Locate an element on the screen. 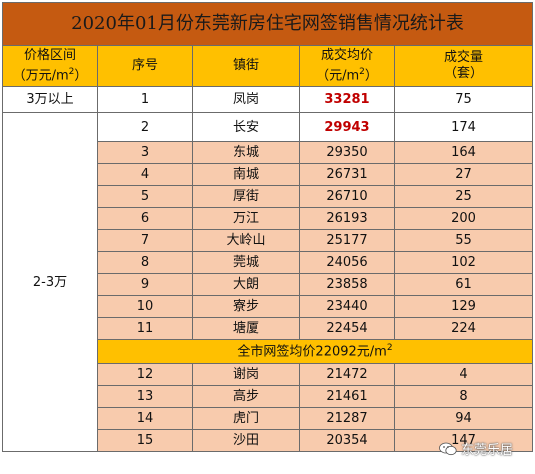  price-cell-text: 25177 is located at coordinates (347, 240).